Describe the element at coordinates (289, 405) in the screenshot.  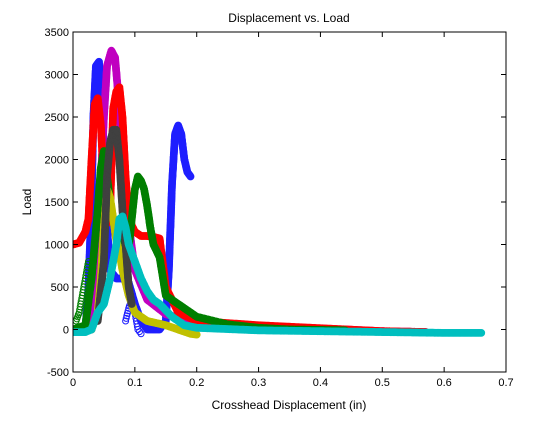
I see `x-axis-label: Crosshead Displacement (in)` at that location.